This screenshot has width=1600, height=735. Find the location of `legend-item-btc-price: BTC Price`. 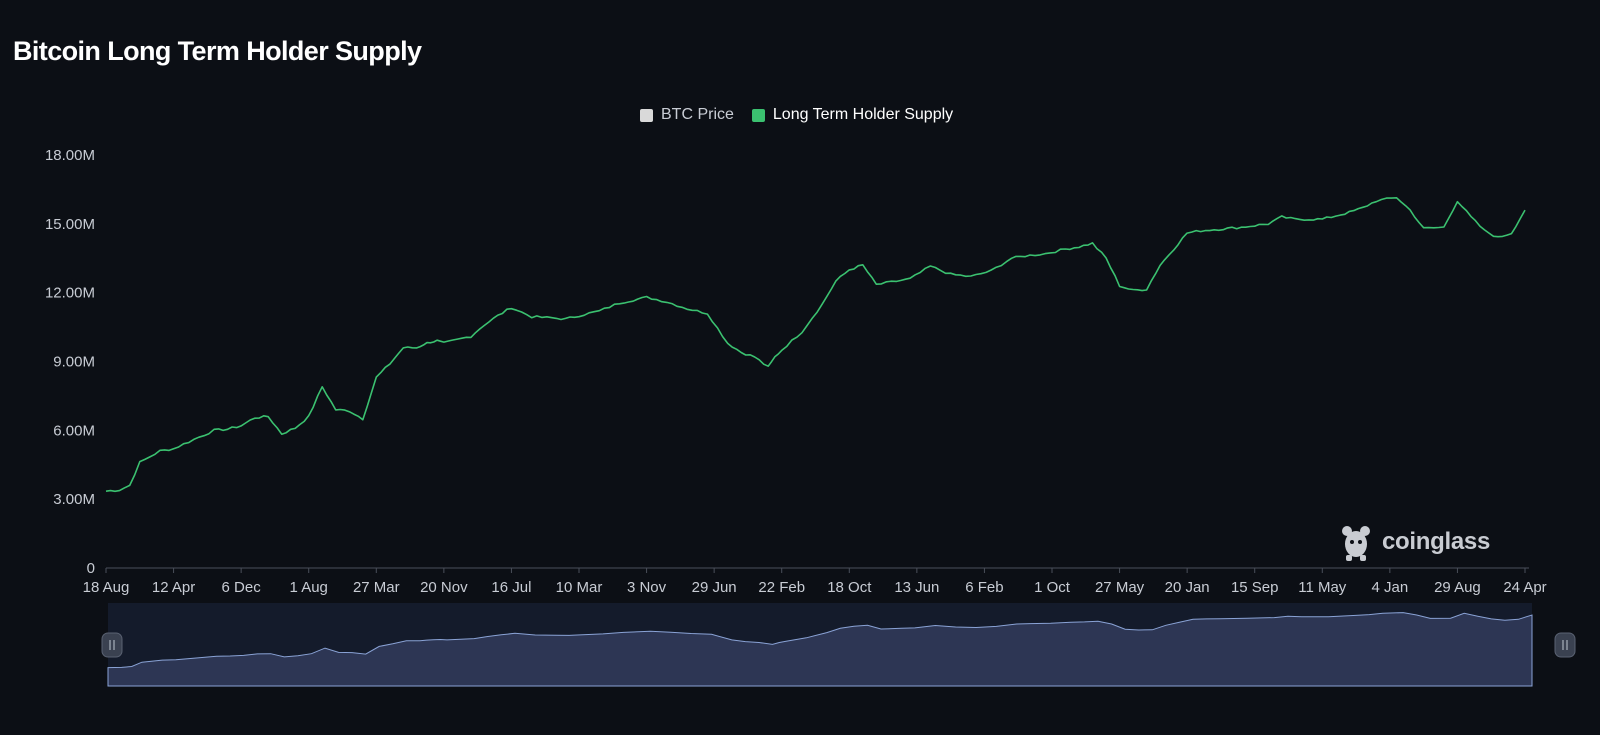

legend-item-btc-price: BTC Price is located at coordinates (687, 115).